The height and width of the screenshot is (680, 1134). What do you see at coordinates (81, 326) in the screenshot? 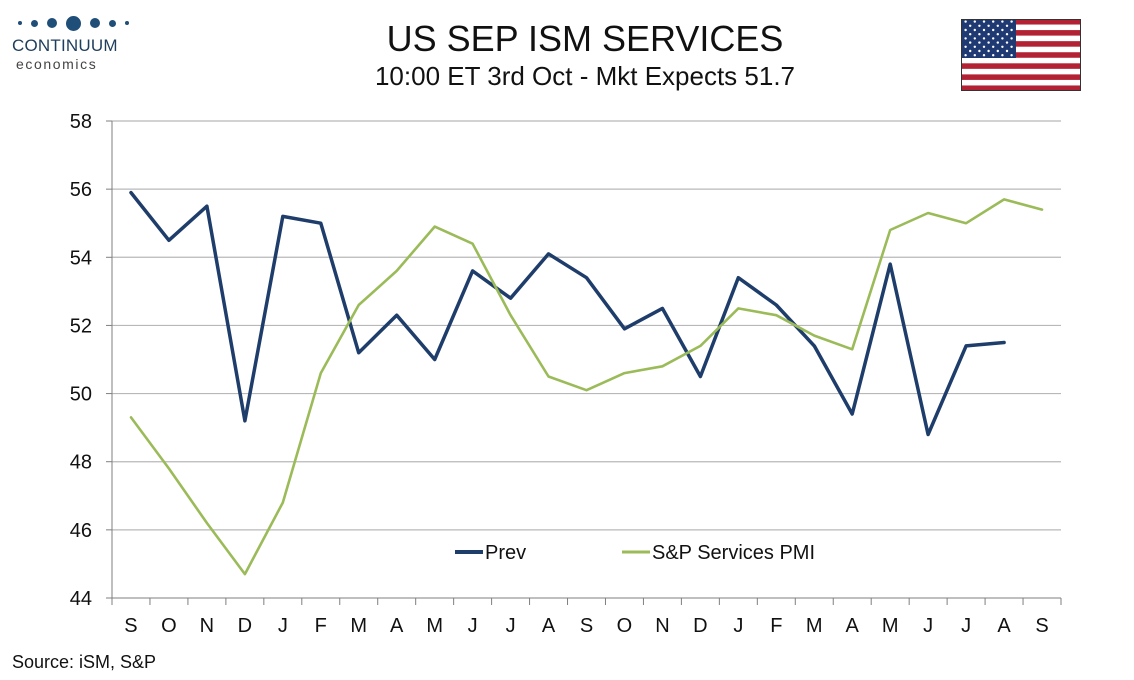
I see `y-tick-label: 52` at bounding box center [81, 326].